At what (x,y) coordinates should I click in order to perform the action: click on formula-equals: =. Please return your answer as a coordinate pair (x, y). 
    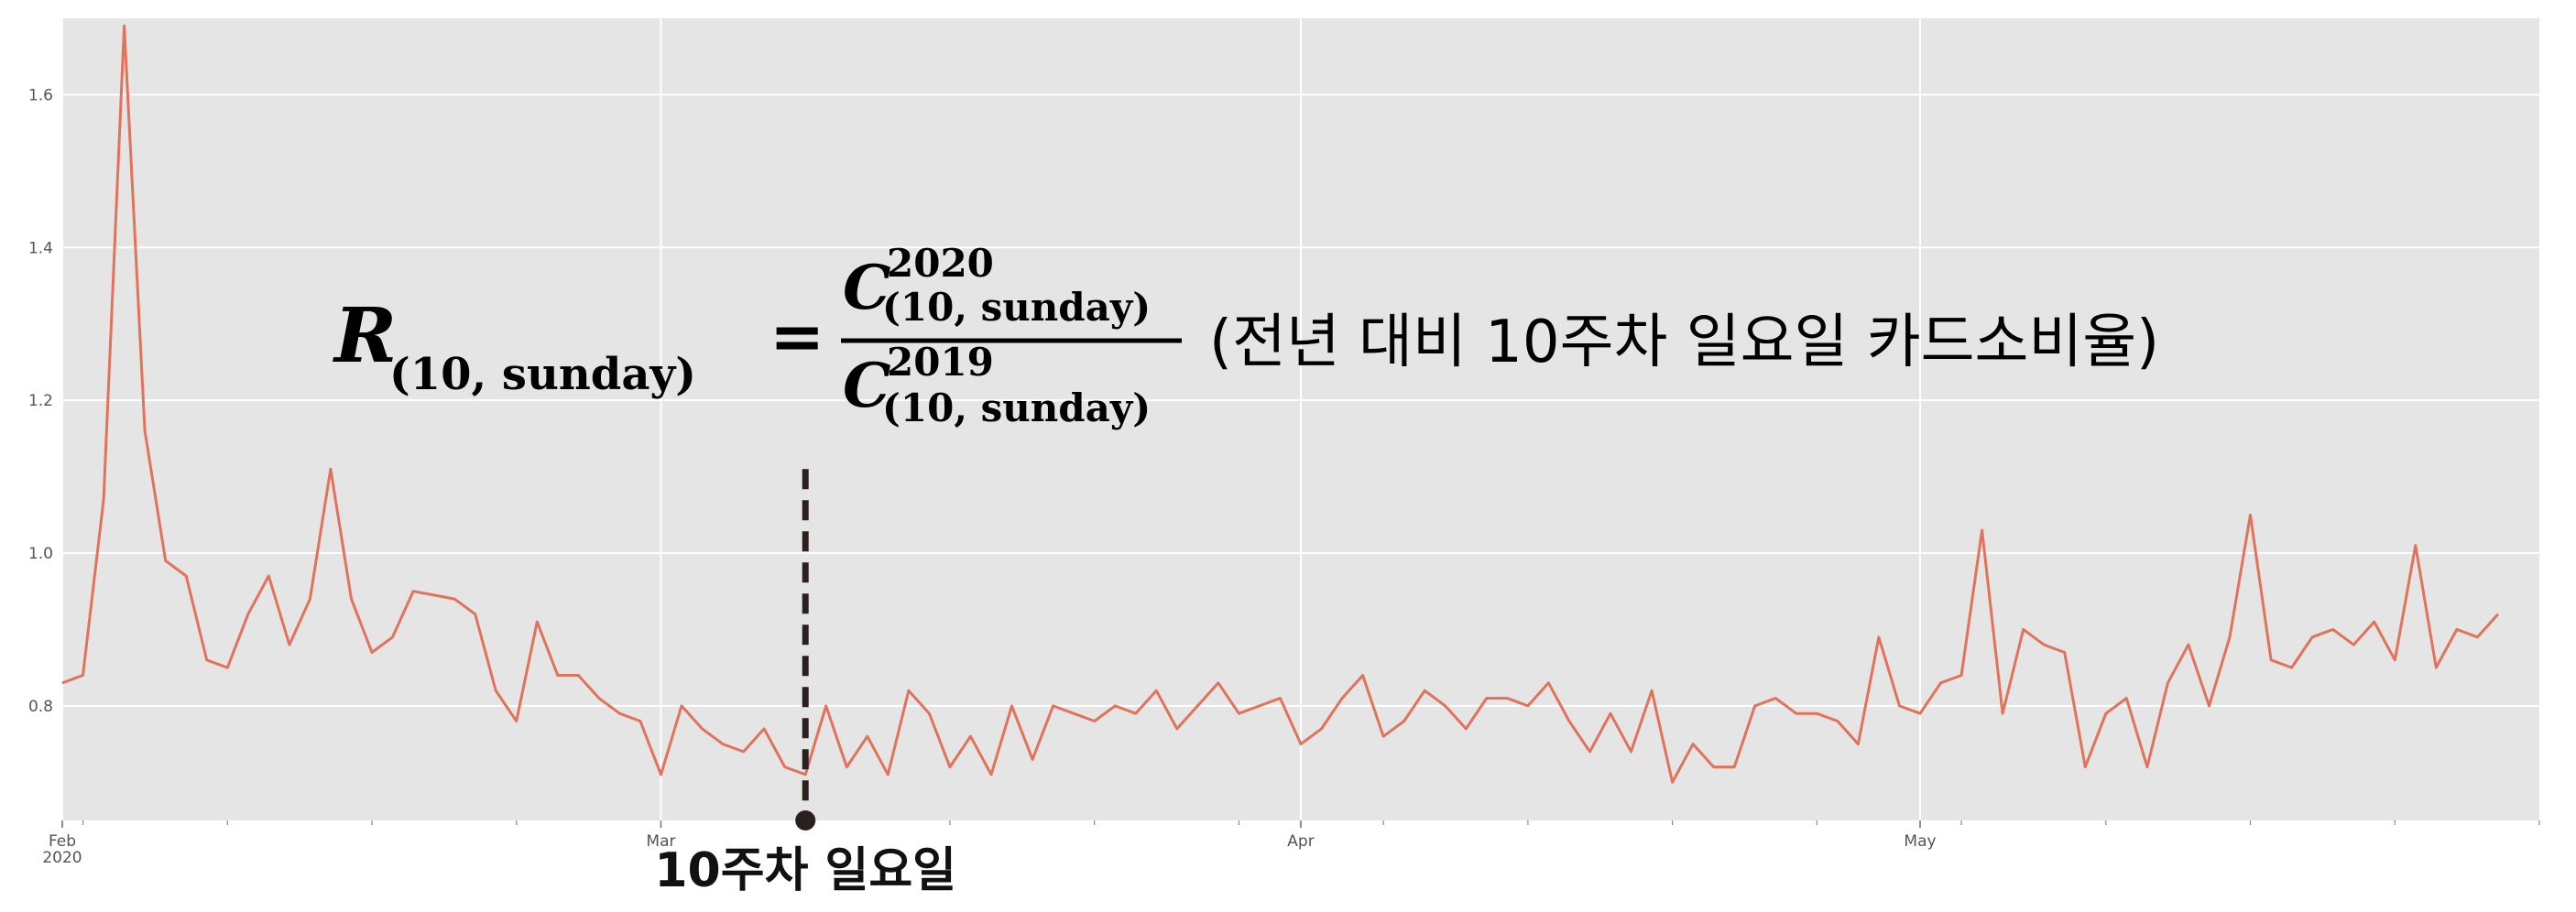
    Looking at the image, I should click on (797, 336).